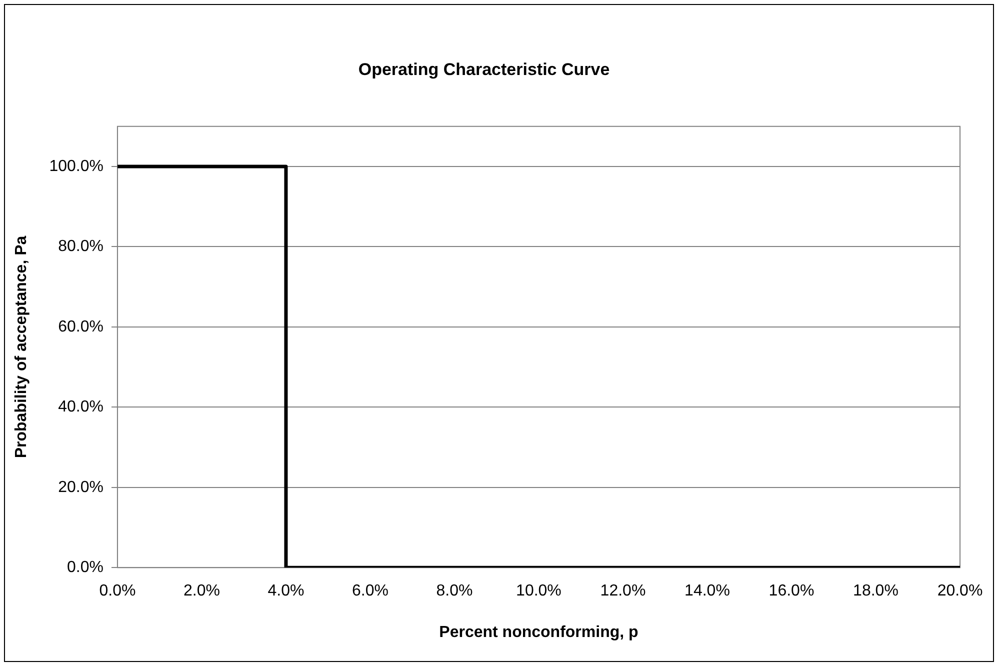 The image size is (1000, 668). Describe the element at coordinates (707, 591) in the screenshot. I see `x-tick-label: 14.0%` at that location.